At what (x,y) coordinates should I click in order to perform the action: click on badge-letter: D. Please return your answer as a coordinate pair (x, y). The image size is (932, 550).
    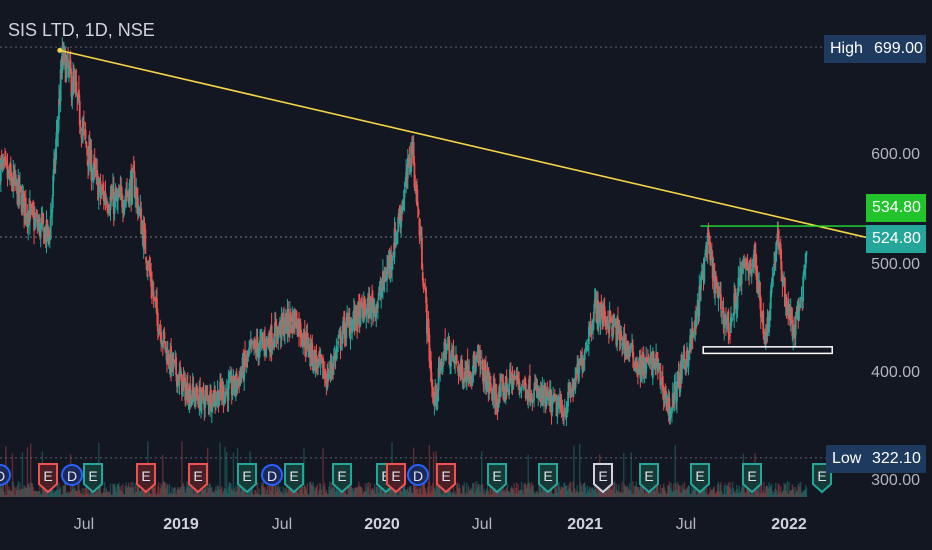
    Looking at the image, I should click on (72, 476).